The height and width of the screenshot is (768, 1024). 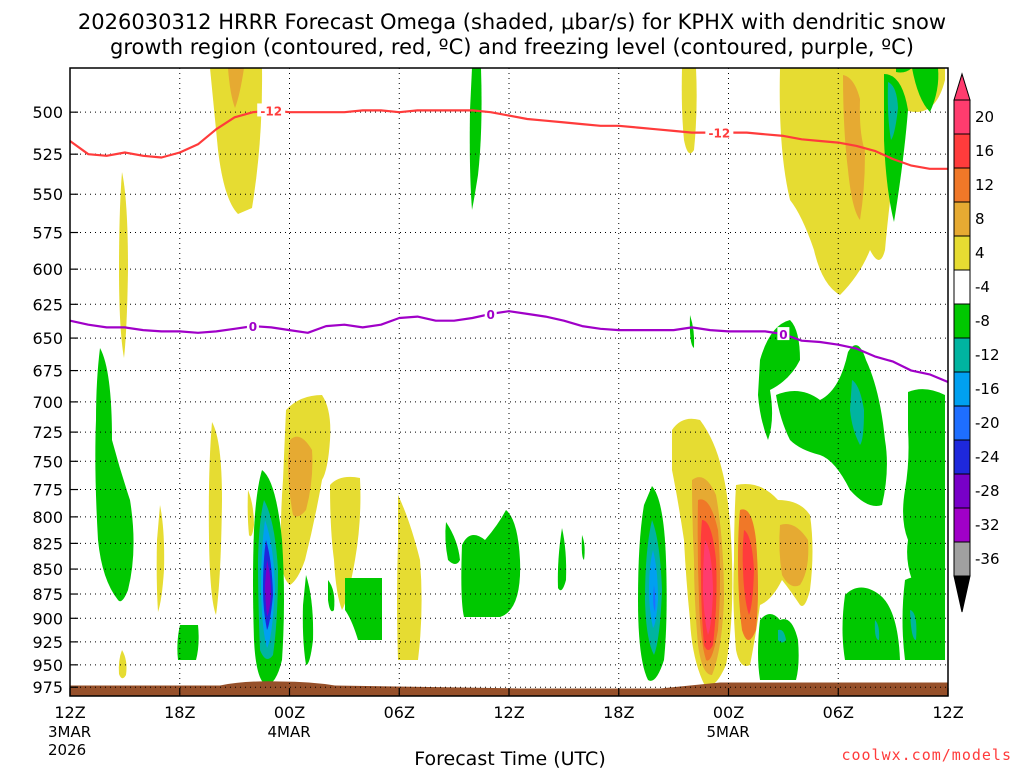 I want to click on y-tick-label: 800, so click(x=47, y=517).